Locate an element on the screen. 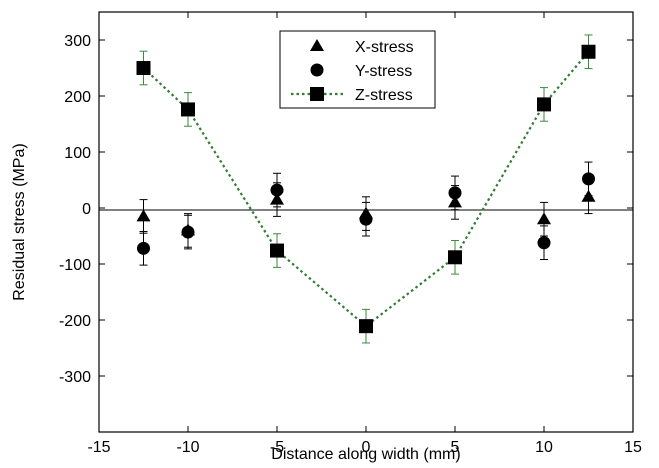 The image size is (659, 468). legend-box is located at coordinates (357, 69).